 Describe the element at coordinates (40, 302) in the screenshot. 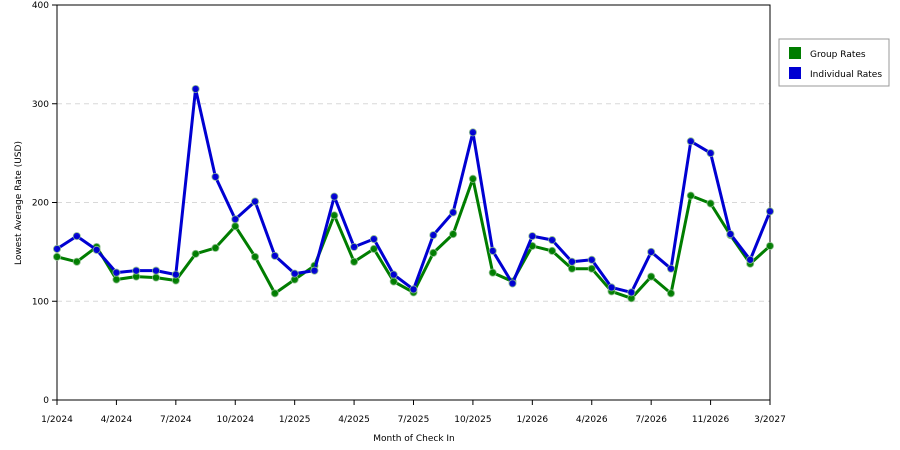

I see `y-tick-label: 100` at that location.